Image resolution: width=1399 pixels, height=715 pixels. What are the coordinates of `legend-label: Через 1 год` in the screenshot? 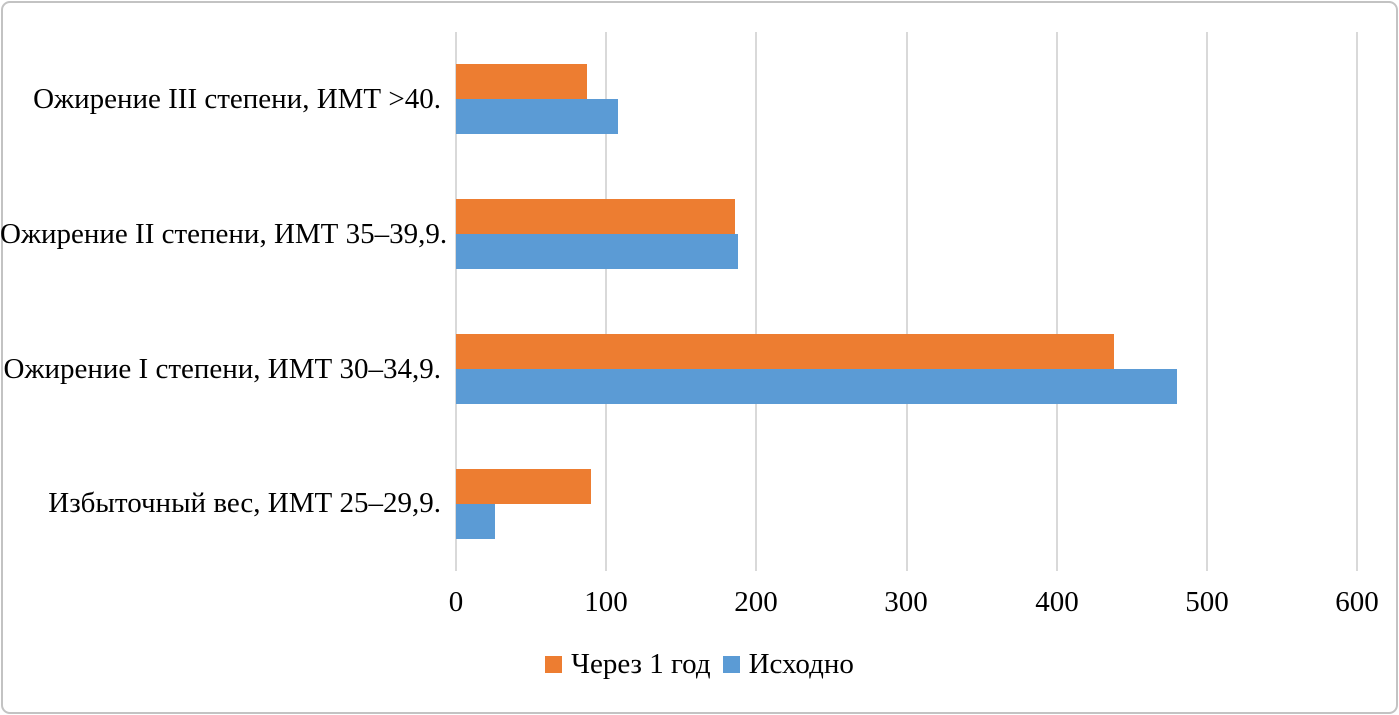 It's located at (641, 664).